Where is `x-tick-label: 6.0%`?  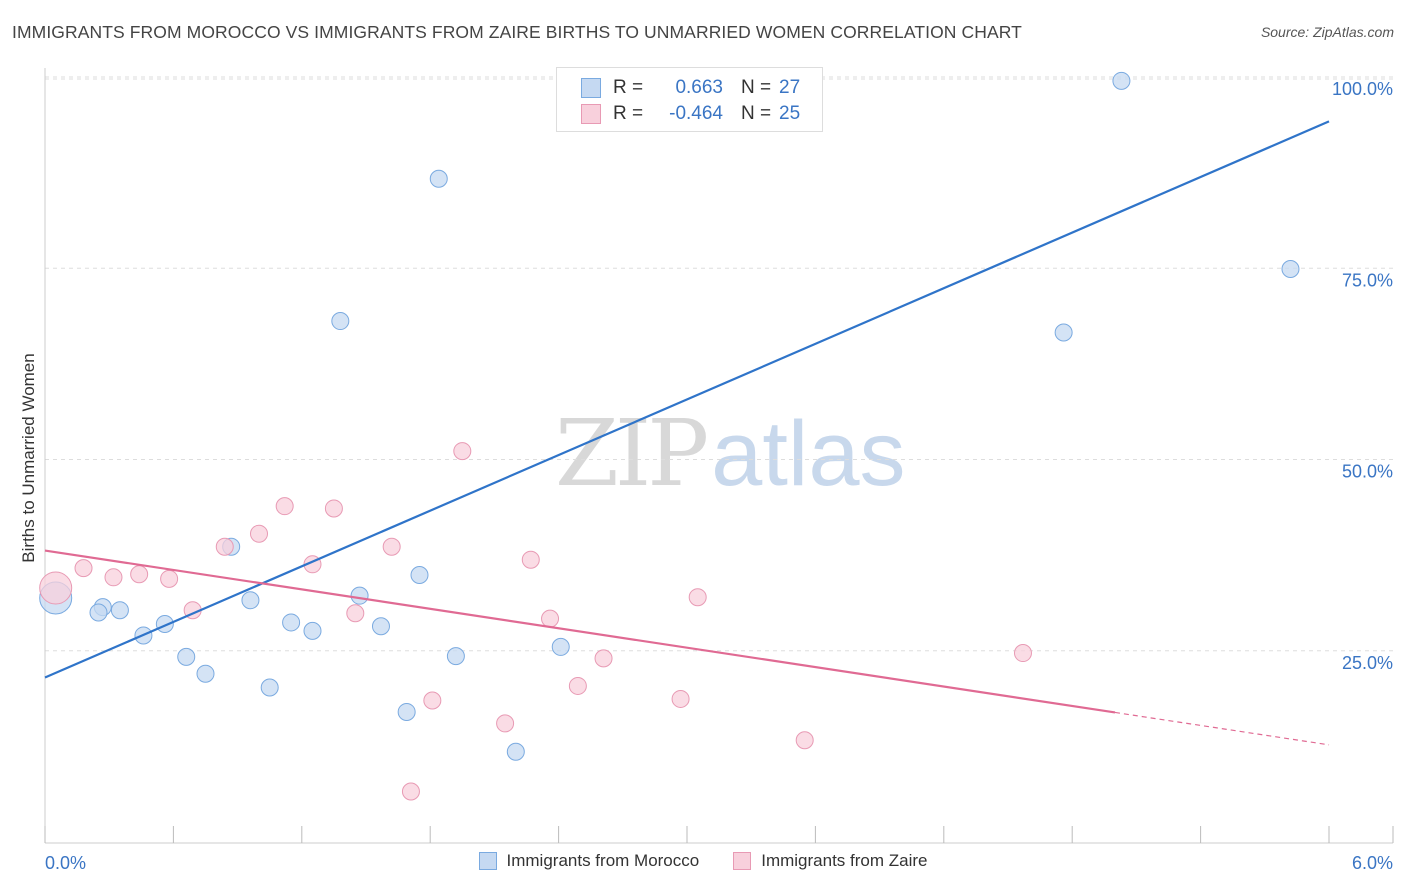
x-tick-label: 6.0% is located at coordinates (1372, 863).